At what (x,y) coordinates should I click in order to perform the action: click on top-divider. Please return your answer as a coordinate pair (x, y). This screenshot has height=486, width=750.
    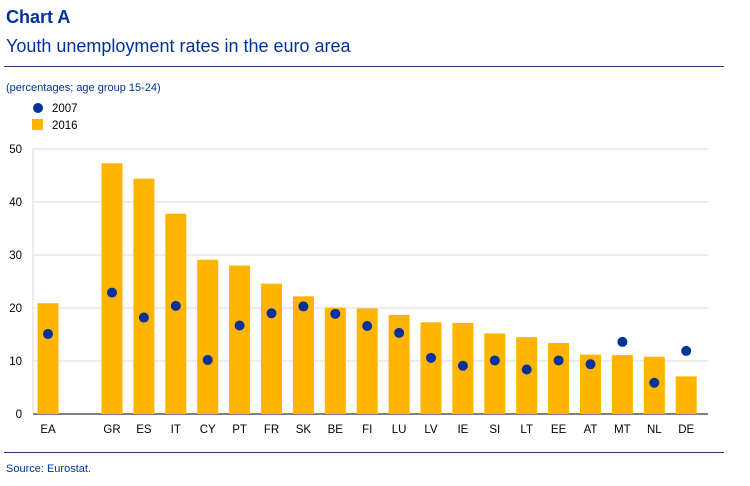
    Looking at the image, I should click on (364, 66).